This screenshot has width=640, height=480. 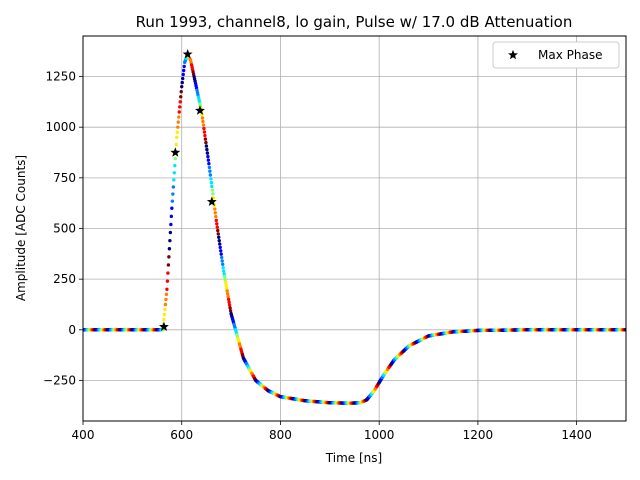 What do you see at coordinates (21, 228) in the screenshot?
I see `y-axis-label: Amplitude [ADC Counts]` at bounding box center [21, 228].